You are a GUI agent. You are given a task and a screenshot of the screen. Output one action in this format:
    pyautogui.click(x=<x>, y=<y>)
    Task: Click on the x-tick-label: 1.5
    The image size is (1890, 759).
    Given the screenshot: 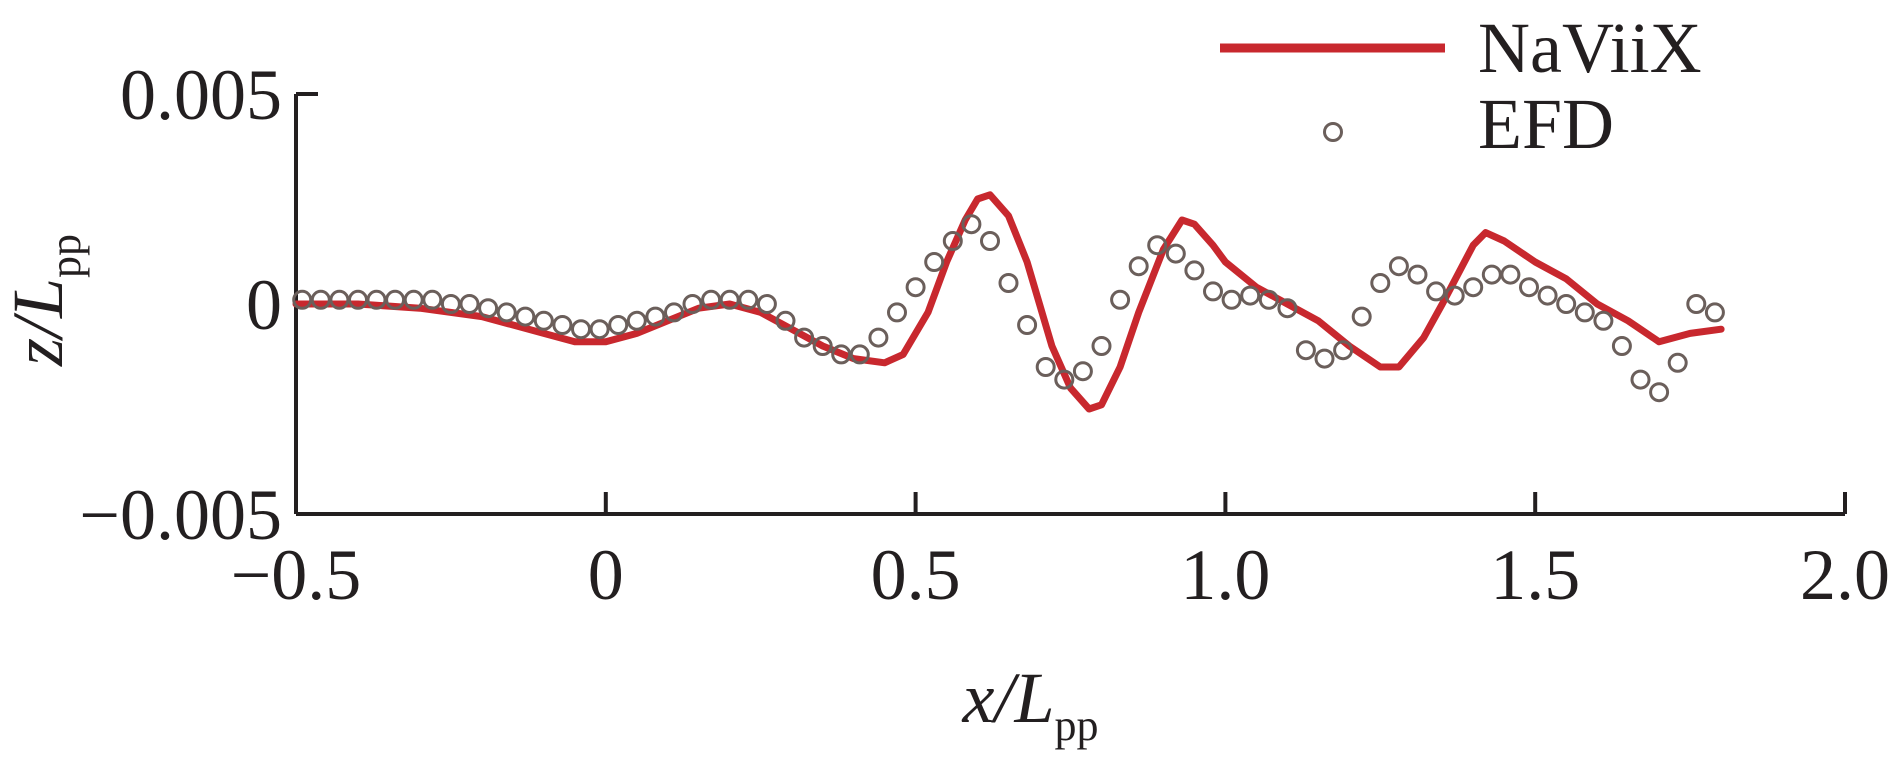 What is the action you would take?
    pyautogui.click(x=1535, y=575)
    